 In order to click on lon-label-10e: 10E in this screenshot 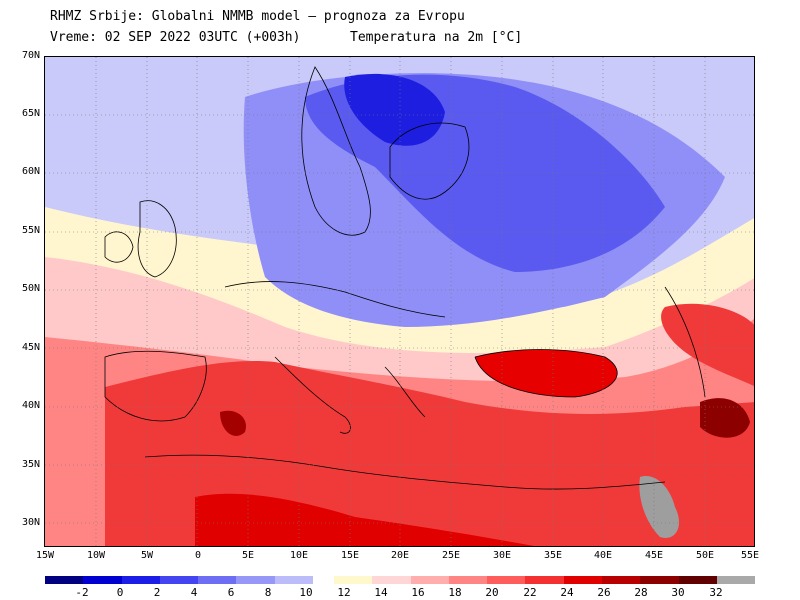, I will do `click(299, 555)`.